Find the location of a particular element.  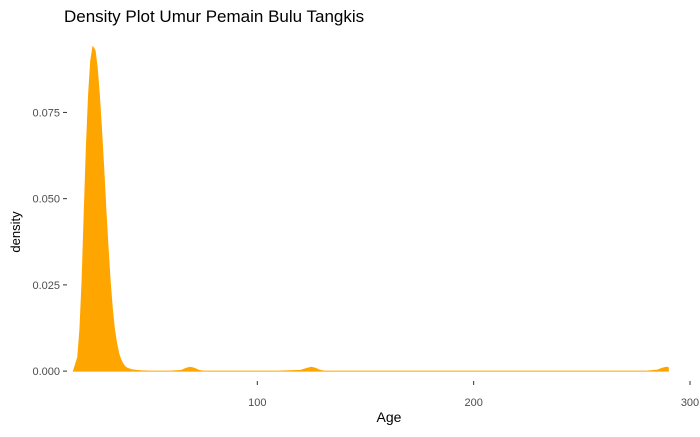

x-tick-label: 100 is located at coordinates (257, 403).